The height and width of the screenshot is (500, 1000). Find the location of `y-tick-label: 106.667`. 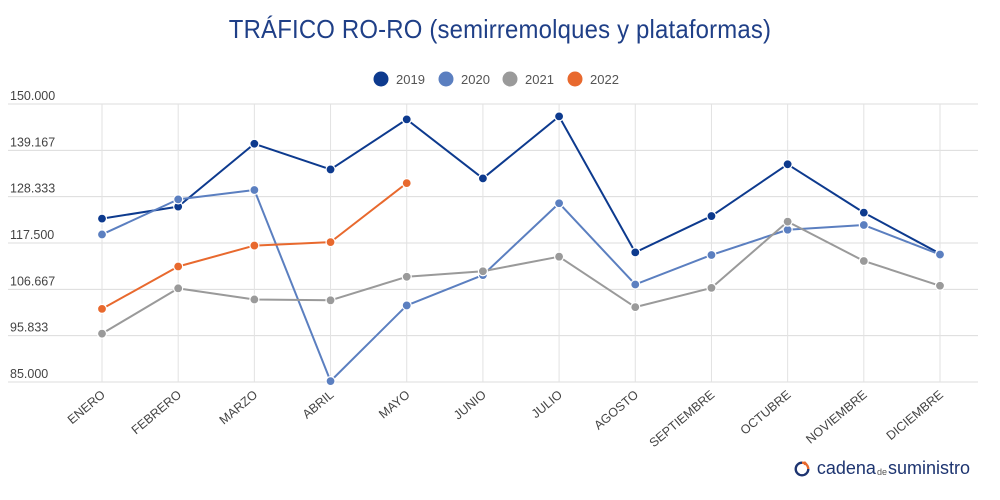

y-tick-label: 106.667 is located at coordinates (32, 281).